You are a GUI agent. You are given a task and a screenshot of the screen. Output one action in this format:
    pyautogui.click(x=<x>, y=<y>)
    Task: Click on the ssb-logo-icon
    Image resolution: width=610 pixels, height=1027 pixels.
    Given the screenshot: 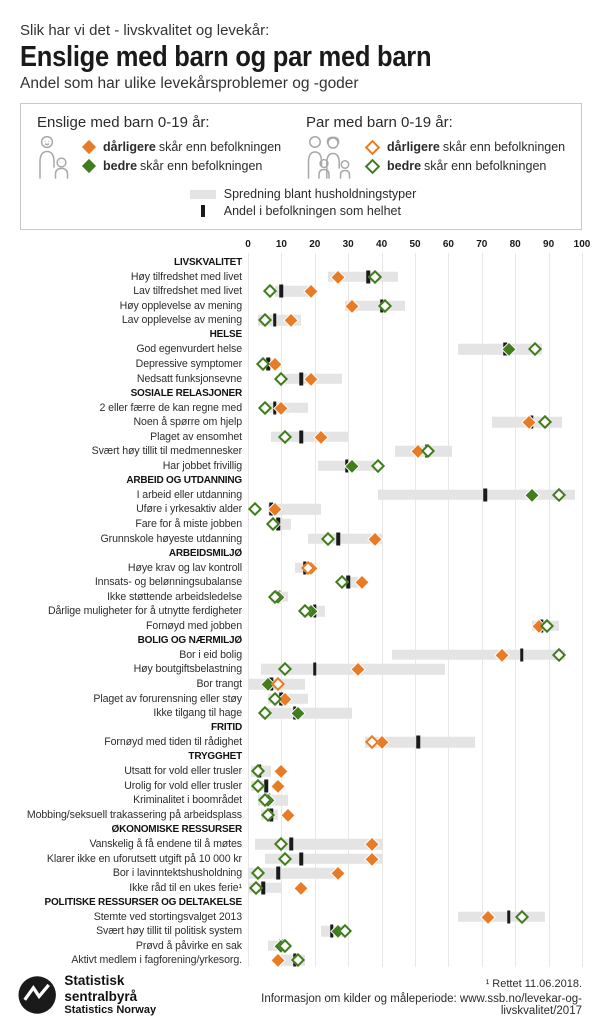 What is the action you would take?
    pyautogui.click(x=37, y=995)
    